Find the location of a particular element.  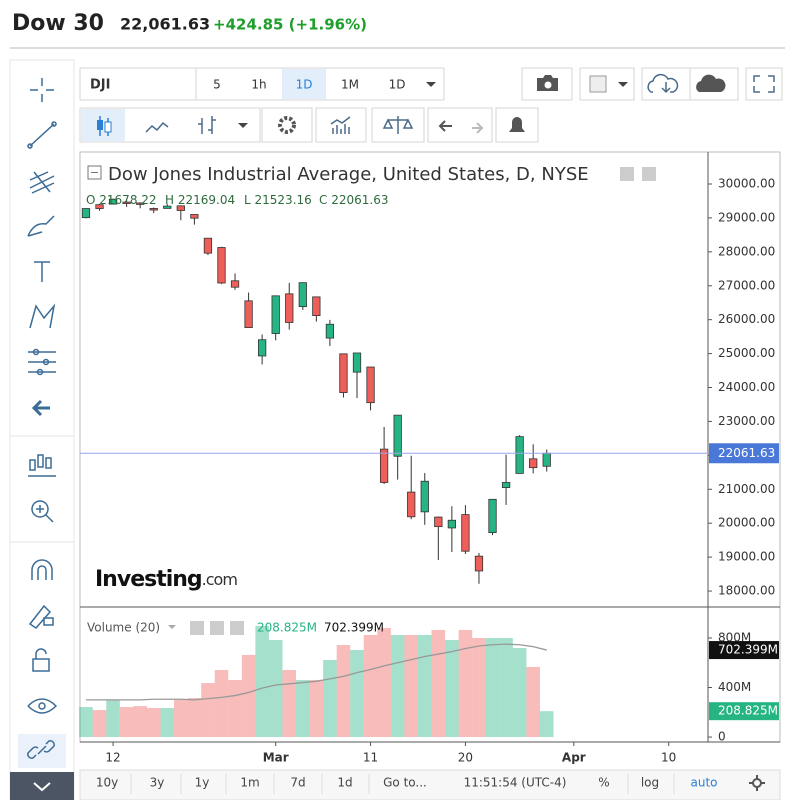

ohlc-key: C is located at coordinates (323, 200).